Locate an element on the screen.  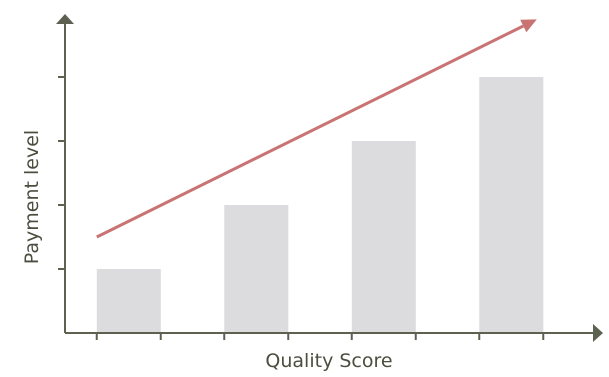
trend-arrowhead is located at coordinates (528, 26).